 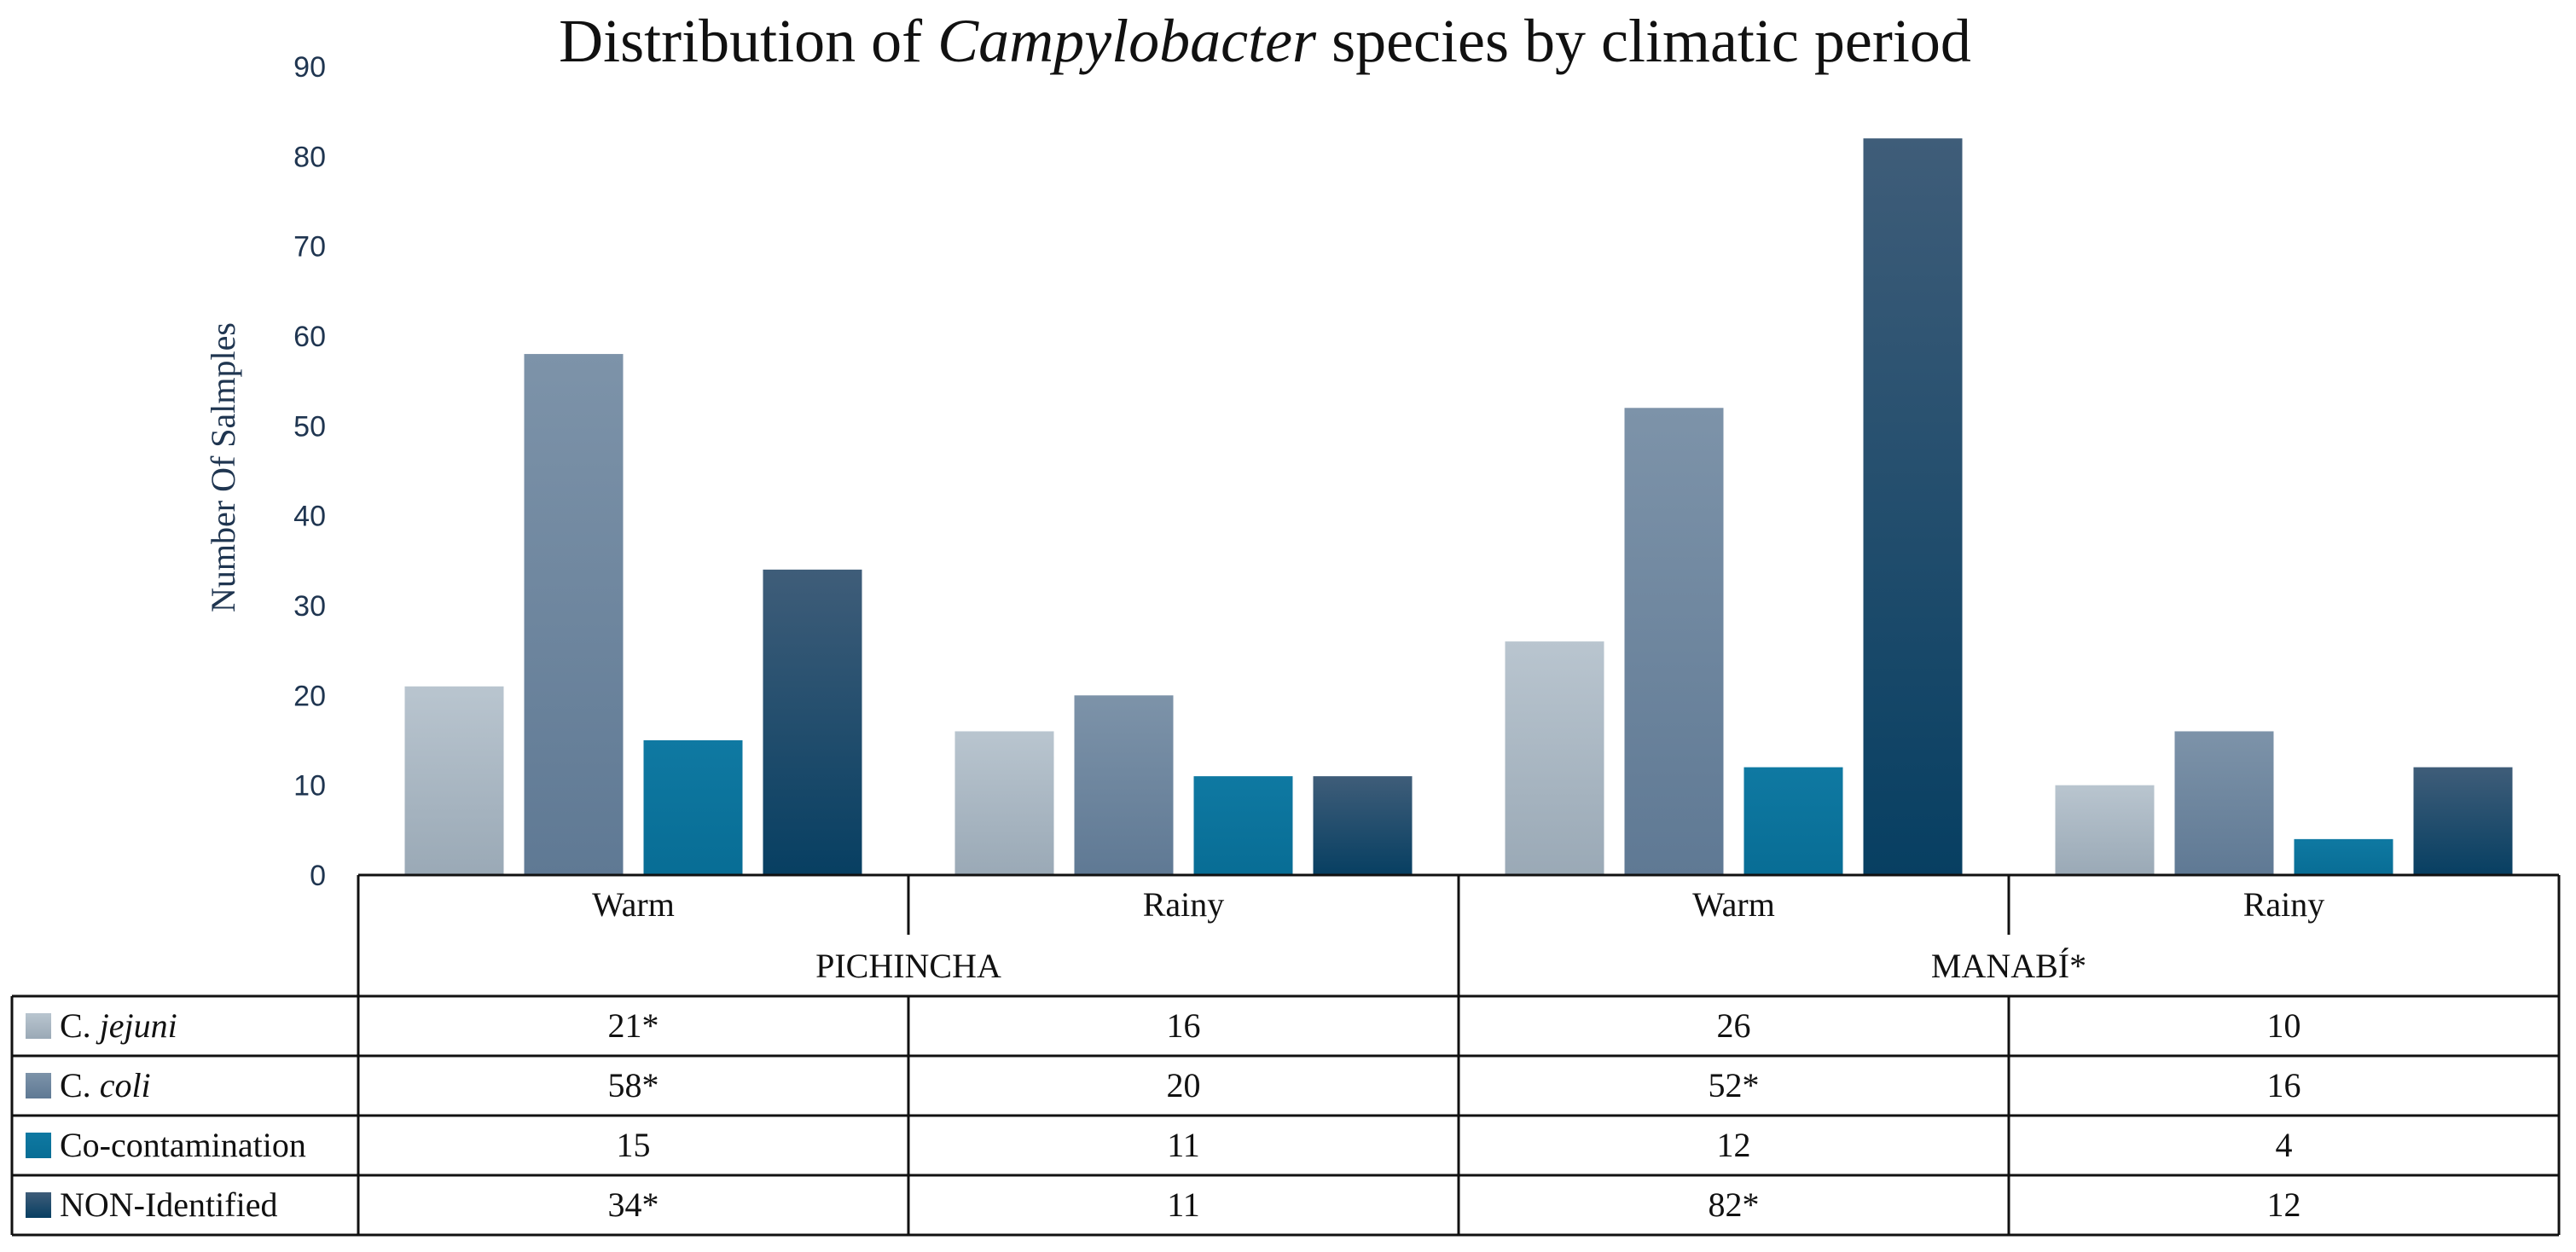 What do you see at coordinates (1734, 1026) in the screenshot?
I see `data-label-c-jejuni-3: 26` at bounding box center [1734, 1026].